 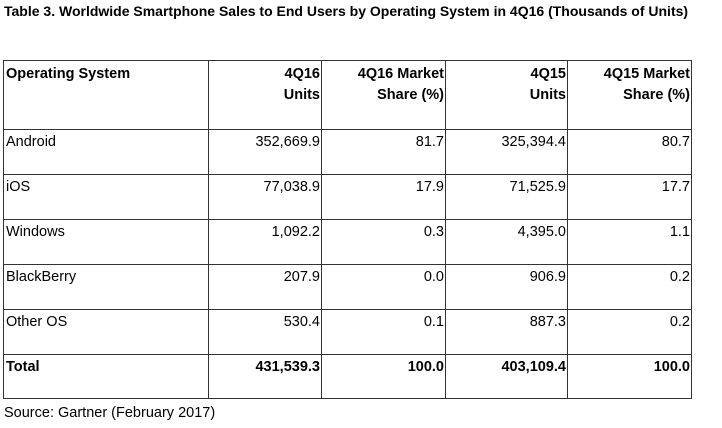 I want to click on total-share-4q15: 100.0, so click(x=629, y=376).